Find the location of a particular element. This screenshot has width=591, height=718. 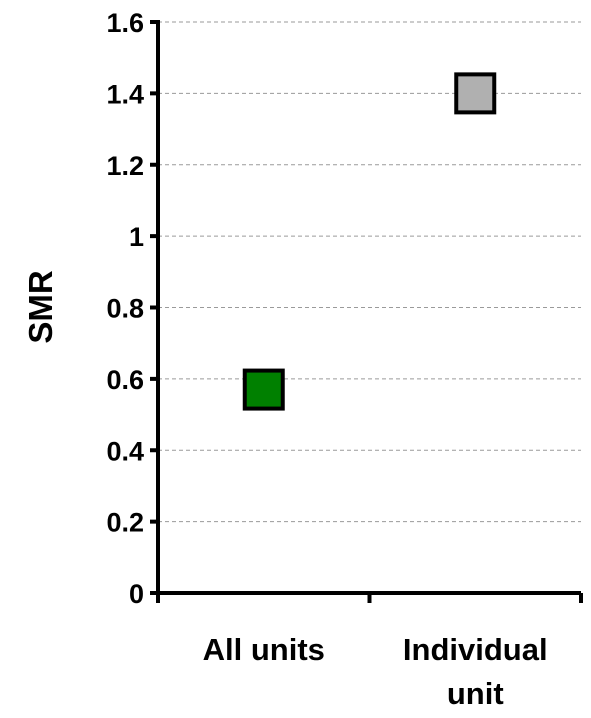

x-category-labels: All units Individual unit is located at coordinates (375, 671).